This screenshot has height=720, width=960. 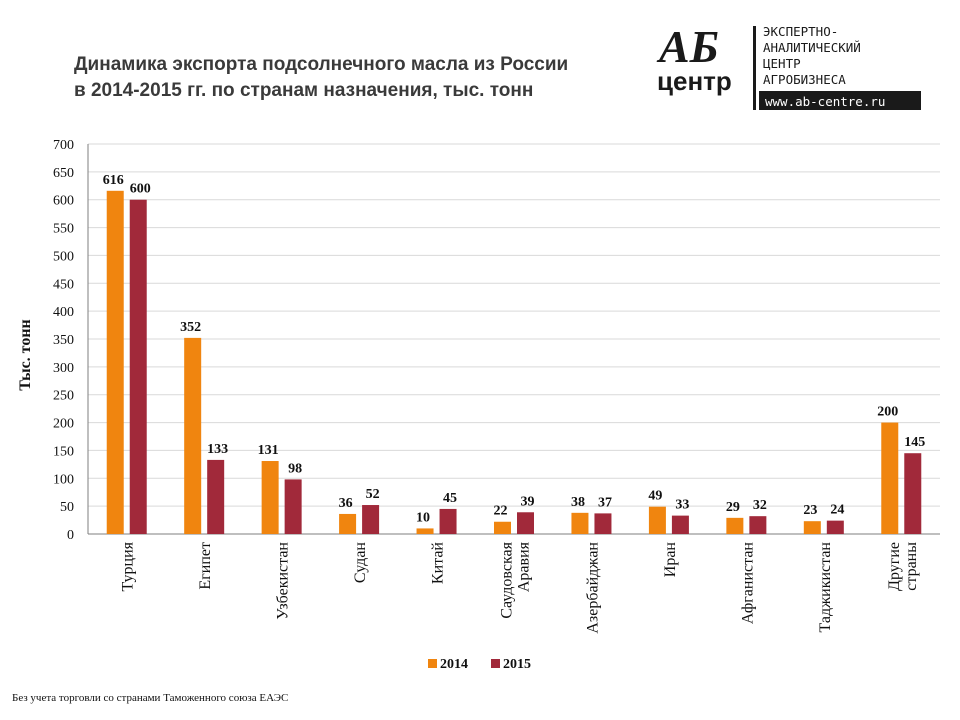 I want to click on x-tick-label-8-line-0: Афганистан, so click(x=747, y=583).